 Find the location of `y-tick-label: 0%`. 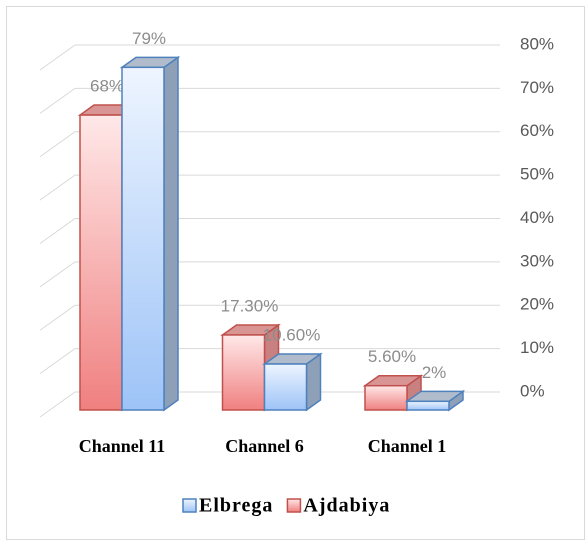

y-tick-label: 0% is located at coordinates (532, 390).